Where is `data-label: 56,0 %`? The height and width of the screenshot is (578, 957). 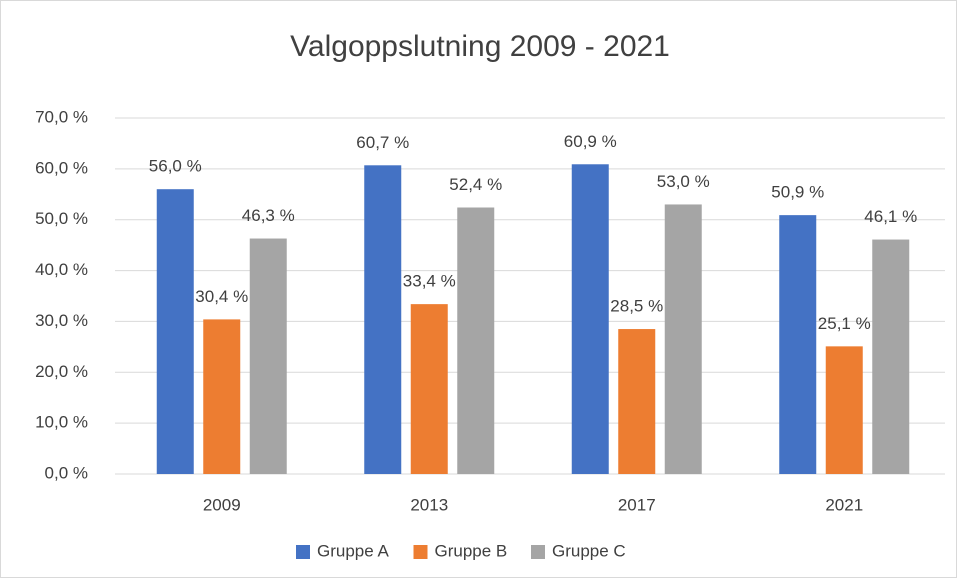 data-label: 56,0 % is located at coordinates (175, 166).